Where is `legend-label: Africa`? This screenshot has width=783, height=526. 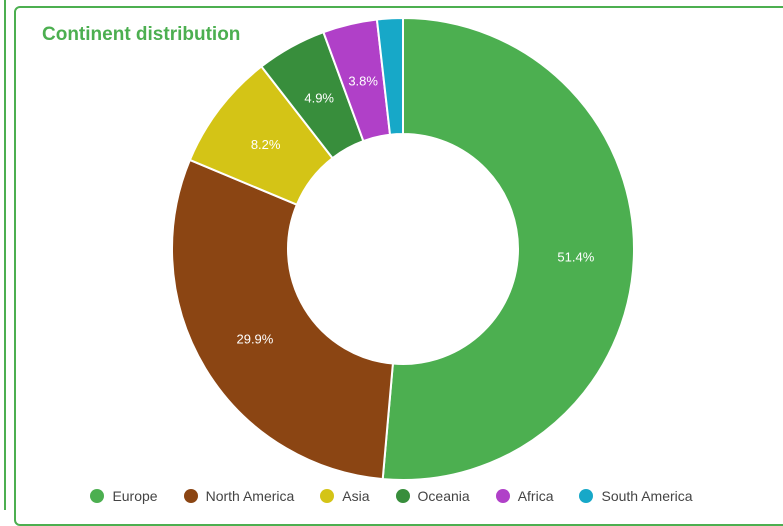 legend-label: Africa is located at coordinates (535, 496).